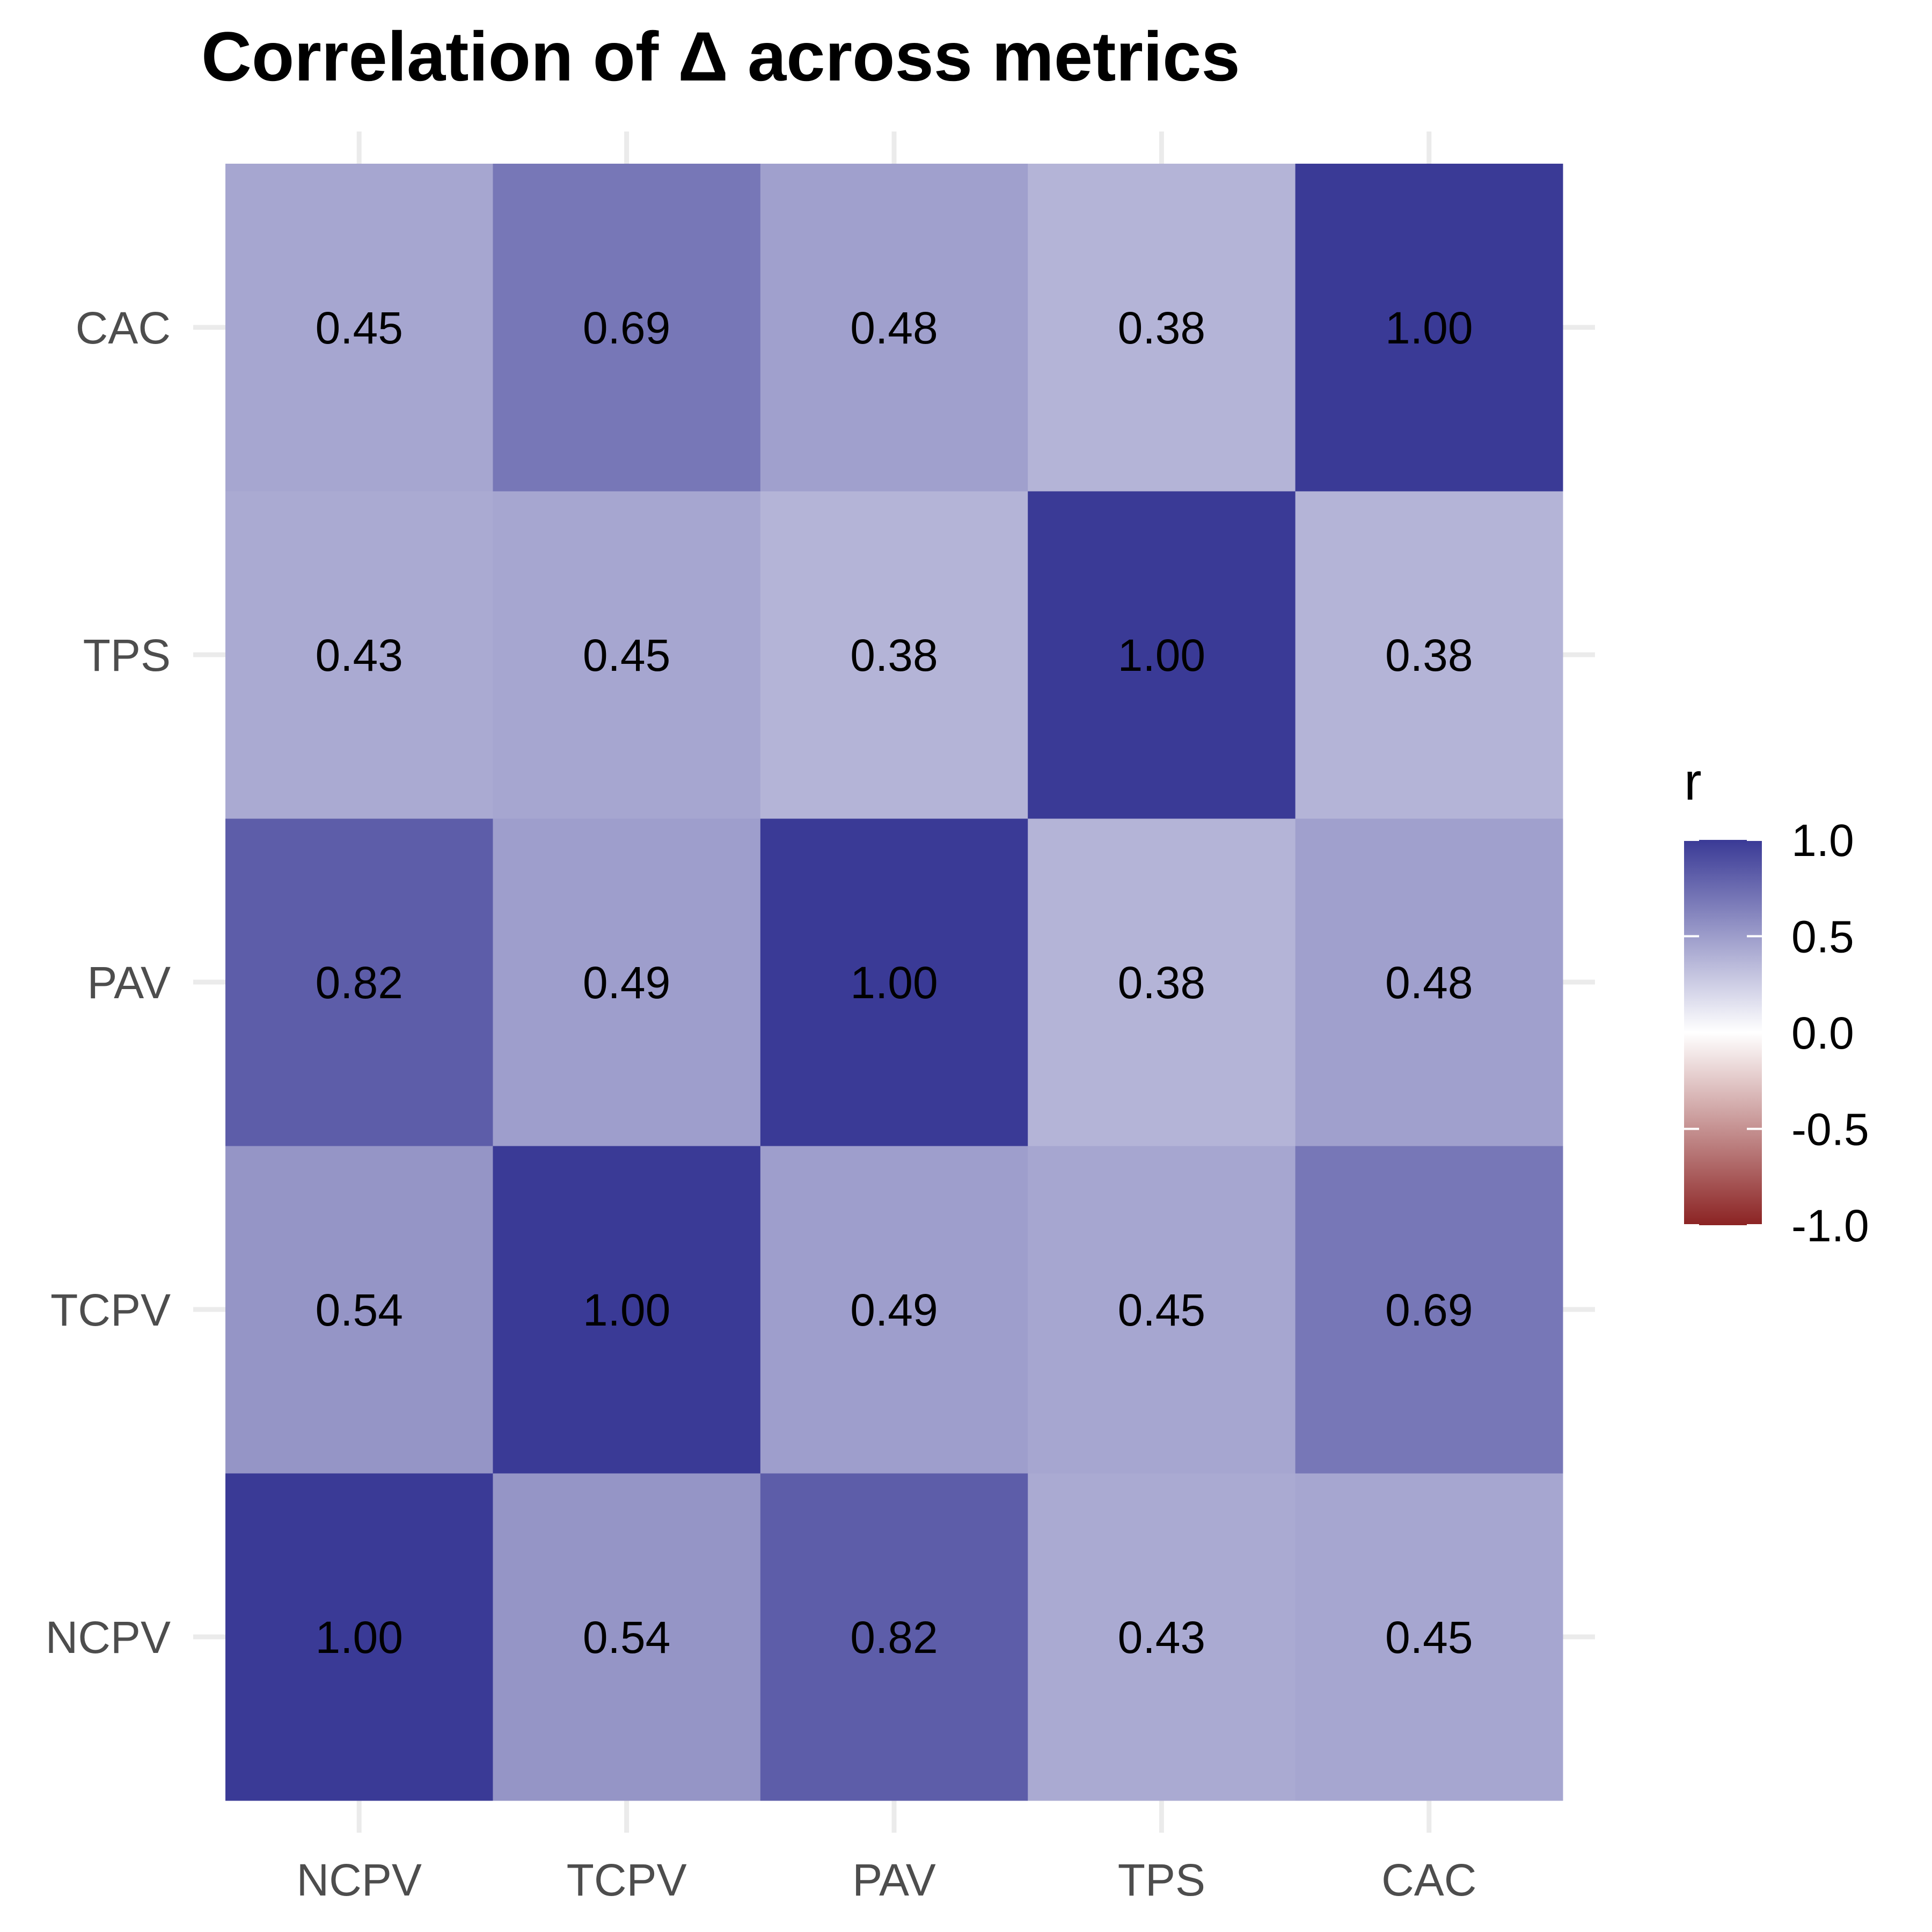 The width and height of the screenshot is (1932, 1932). Describe the element at coordinates (110, 1310) in the screenshot. I see `y-tick-label: TCPV` at that location.